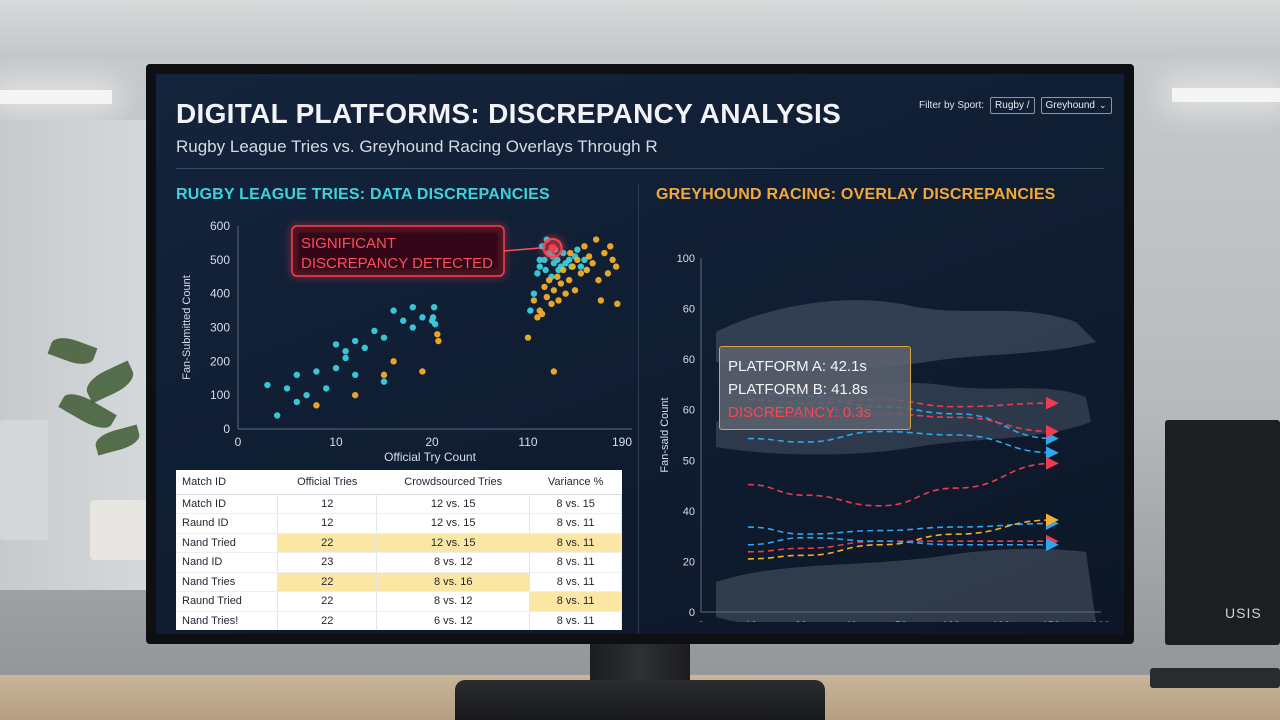 The height and width of the screenshot is (720, 1280). Describe the element at coordinates (901, 621) in the screenshot. I see `x-tick-label: 50` at that location.